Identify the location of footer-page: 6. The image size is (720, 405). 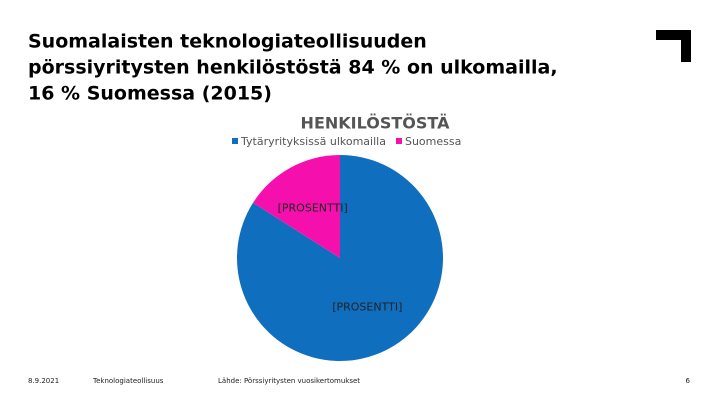
(688, 381).